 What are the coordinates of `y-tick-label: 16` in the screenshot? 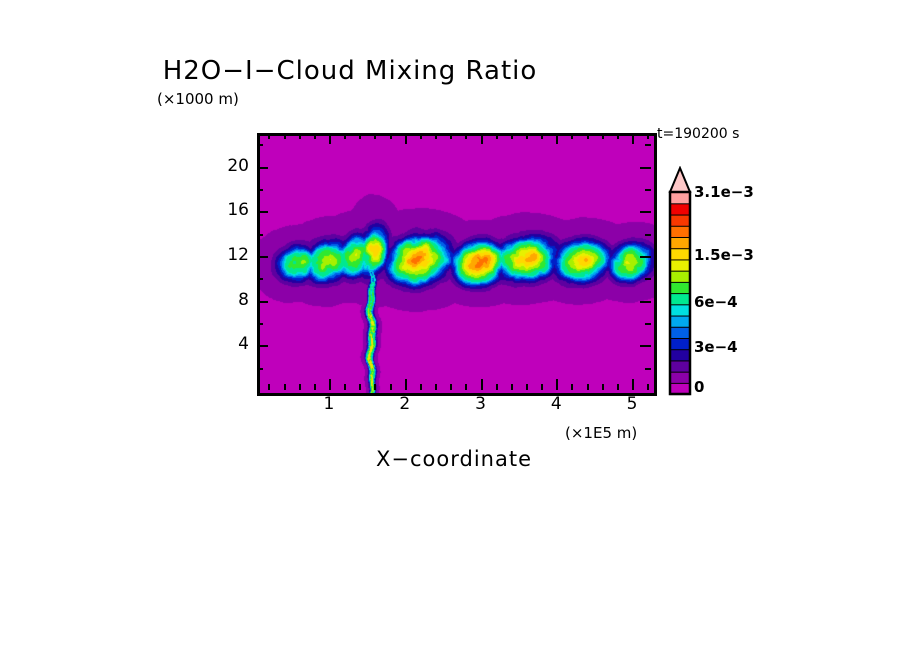 It's located at (227, 210).